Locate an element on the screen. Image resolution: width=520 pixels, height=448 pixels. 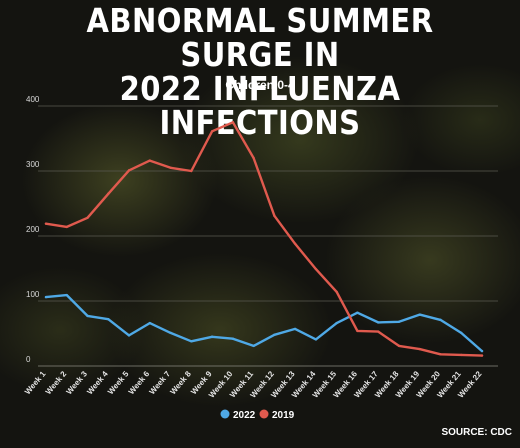
y-tick-label-300: 300 is located at coordinates (33, 164).